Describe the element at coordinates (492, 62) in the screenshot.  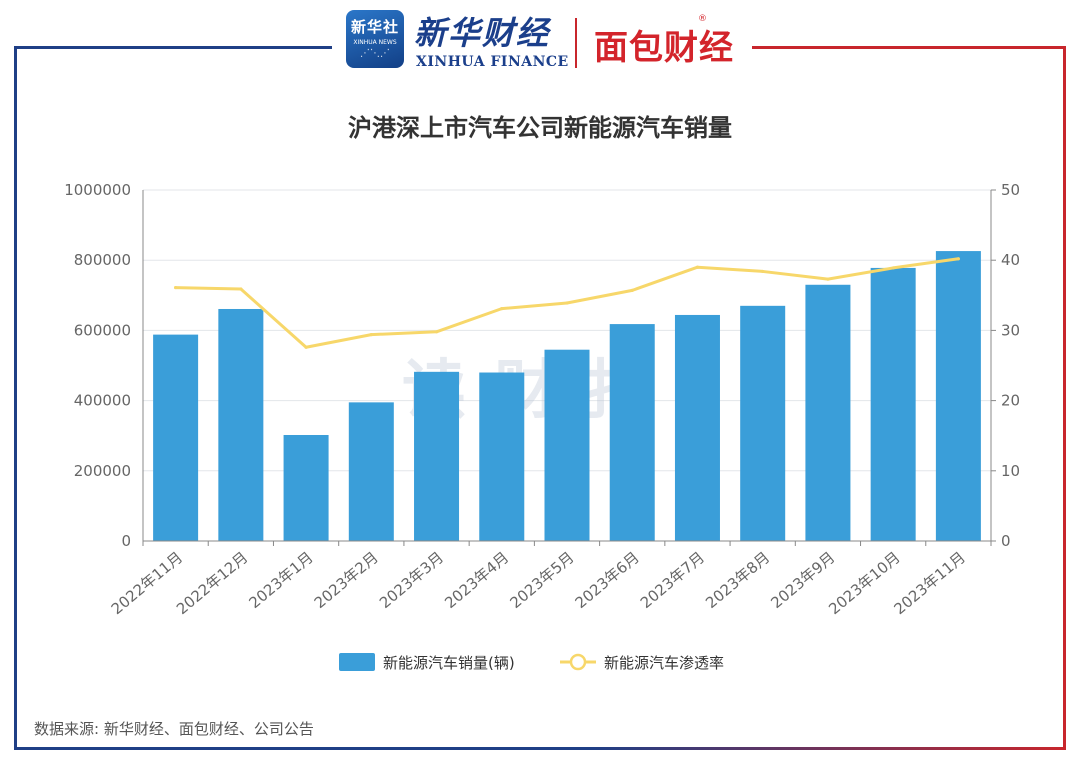
I see `xinhua-finance-logo-en: XINHUA FINANCE` at that location.